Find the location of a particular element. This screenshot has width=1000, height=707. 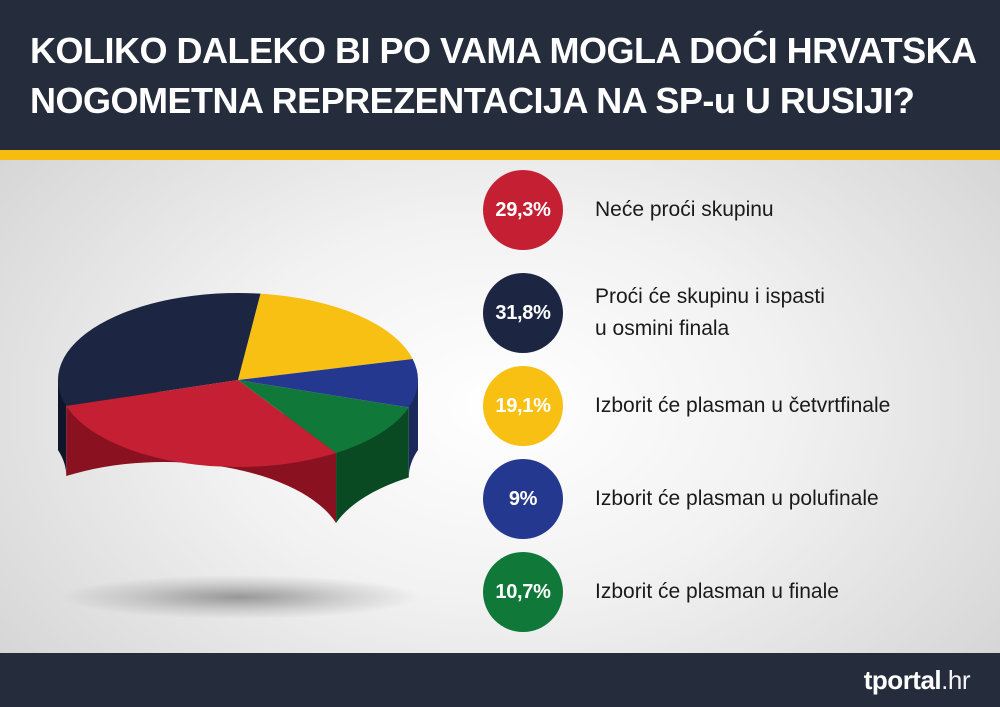

legend-badge: 9% is located at coordinates (523, 499).